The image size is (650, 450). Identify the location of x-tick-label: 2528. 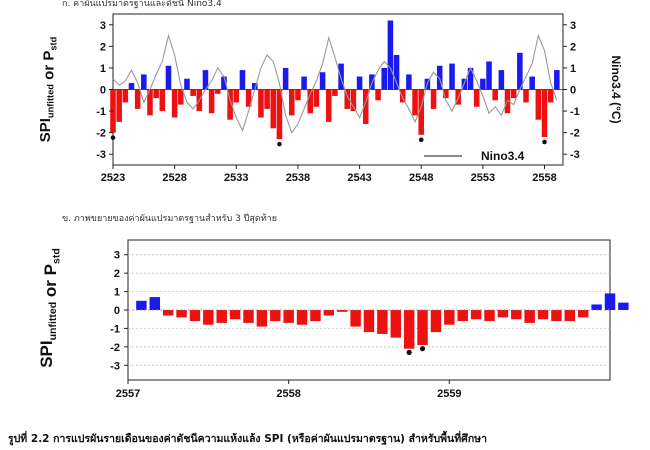
(174, 178).